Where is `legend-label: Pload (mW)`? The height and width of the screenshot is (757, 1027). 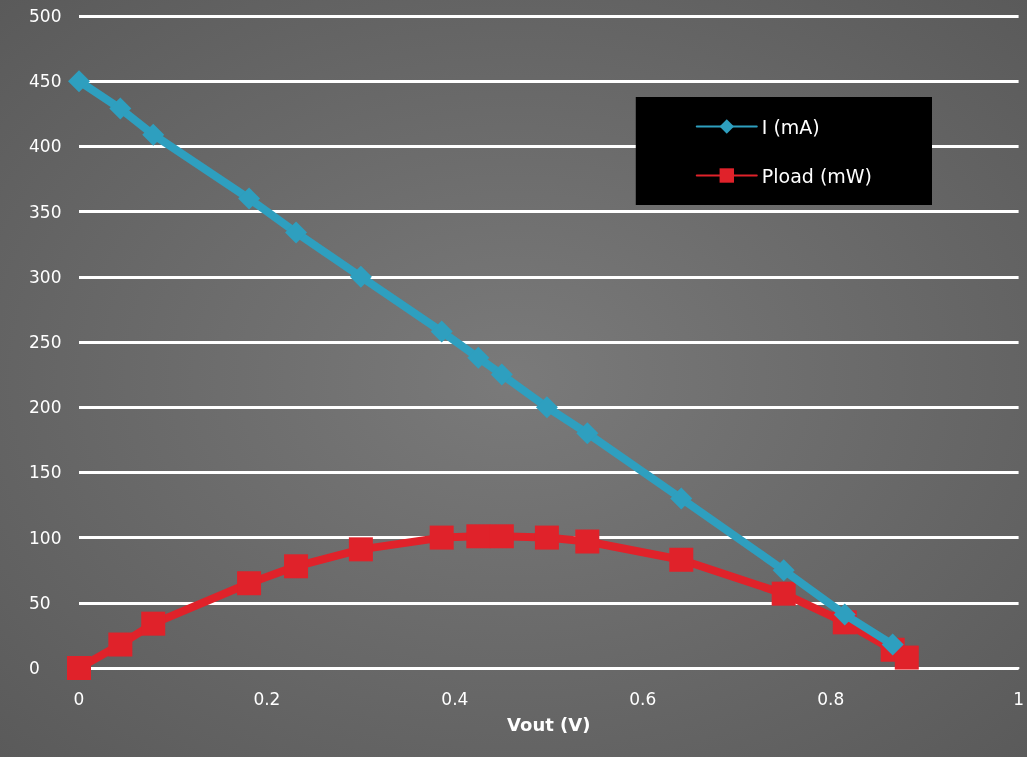 legend-label: Pload (mW) is located at coordinates (817, 175).